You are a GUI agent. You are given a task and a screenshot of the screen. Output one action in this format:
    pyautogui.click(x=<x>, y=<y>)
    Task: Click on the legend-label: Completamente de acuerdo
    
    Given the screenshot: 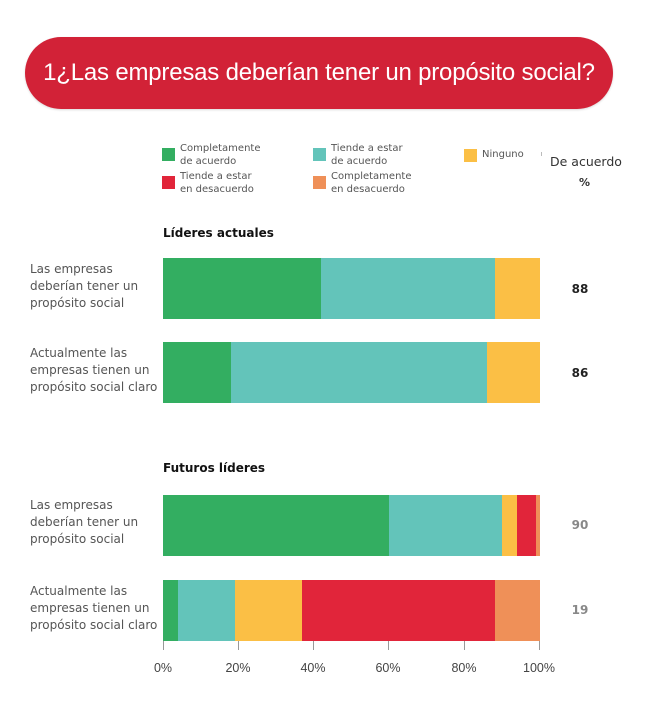 What is the action you would take?
    pyautogui.click(x=220, y=155)
    